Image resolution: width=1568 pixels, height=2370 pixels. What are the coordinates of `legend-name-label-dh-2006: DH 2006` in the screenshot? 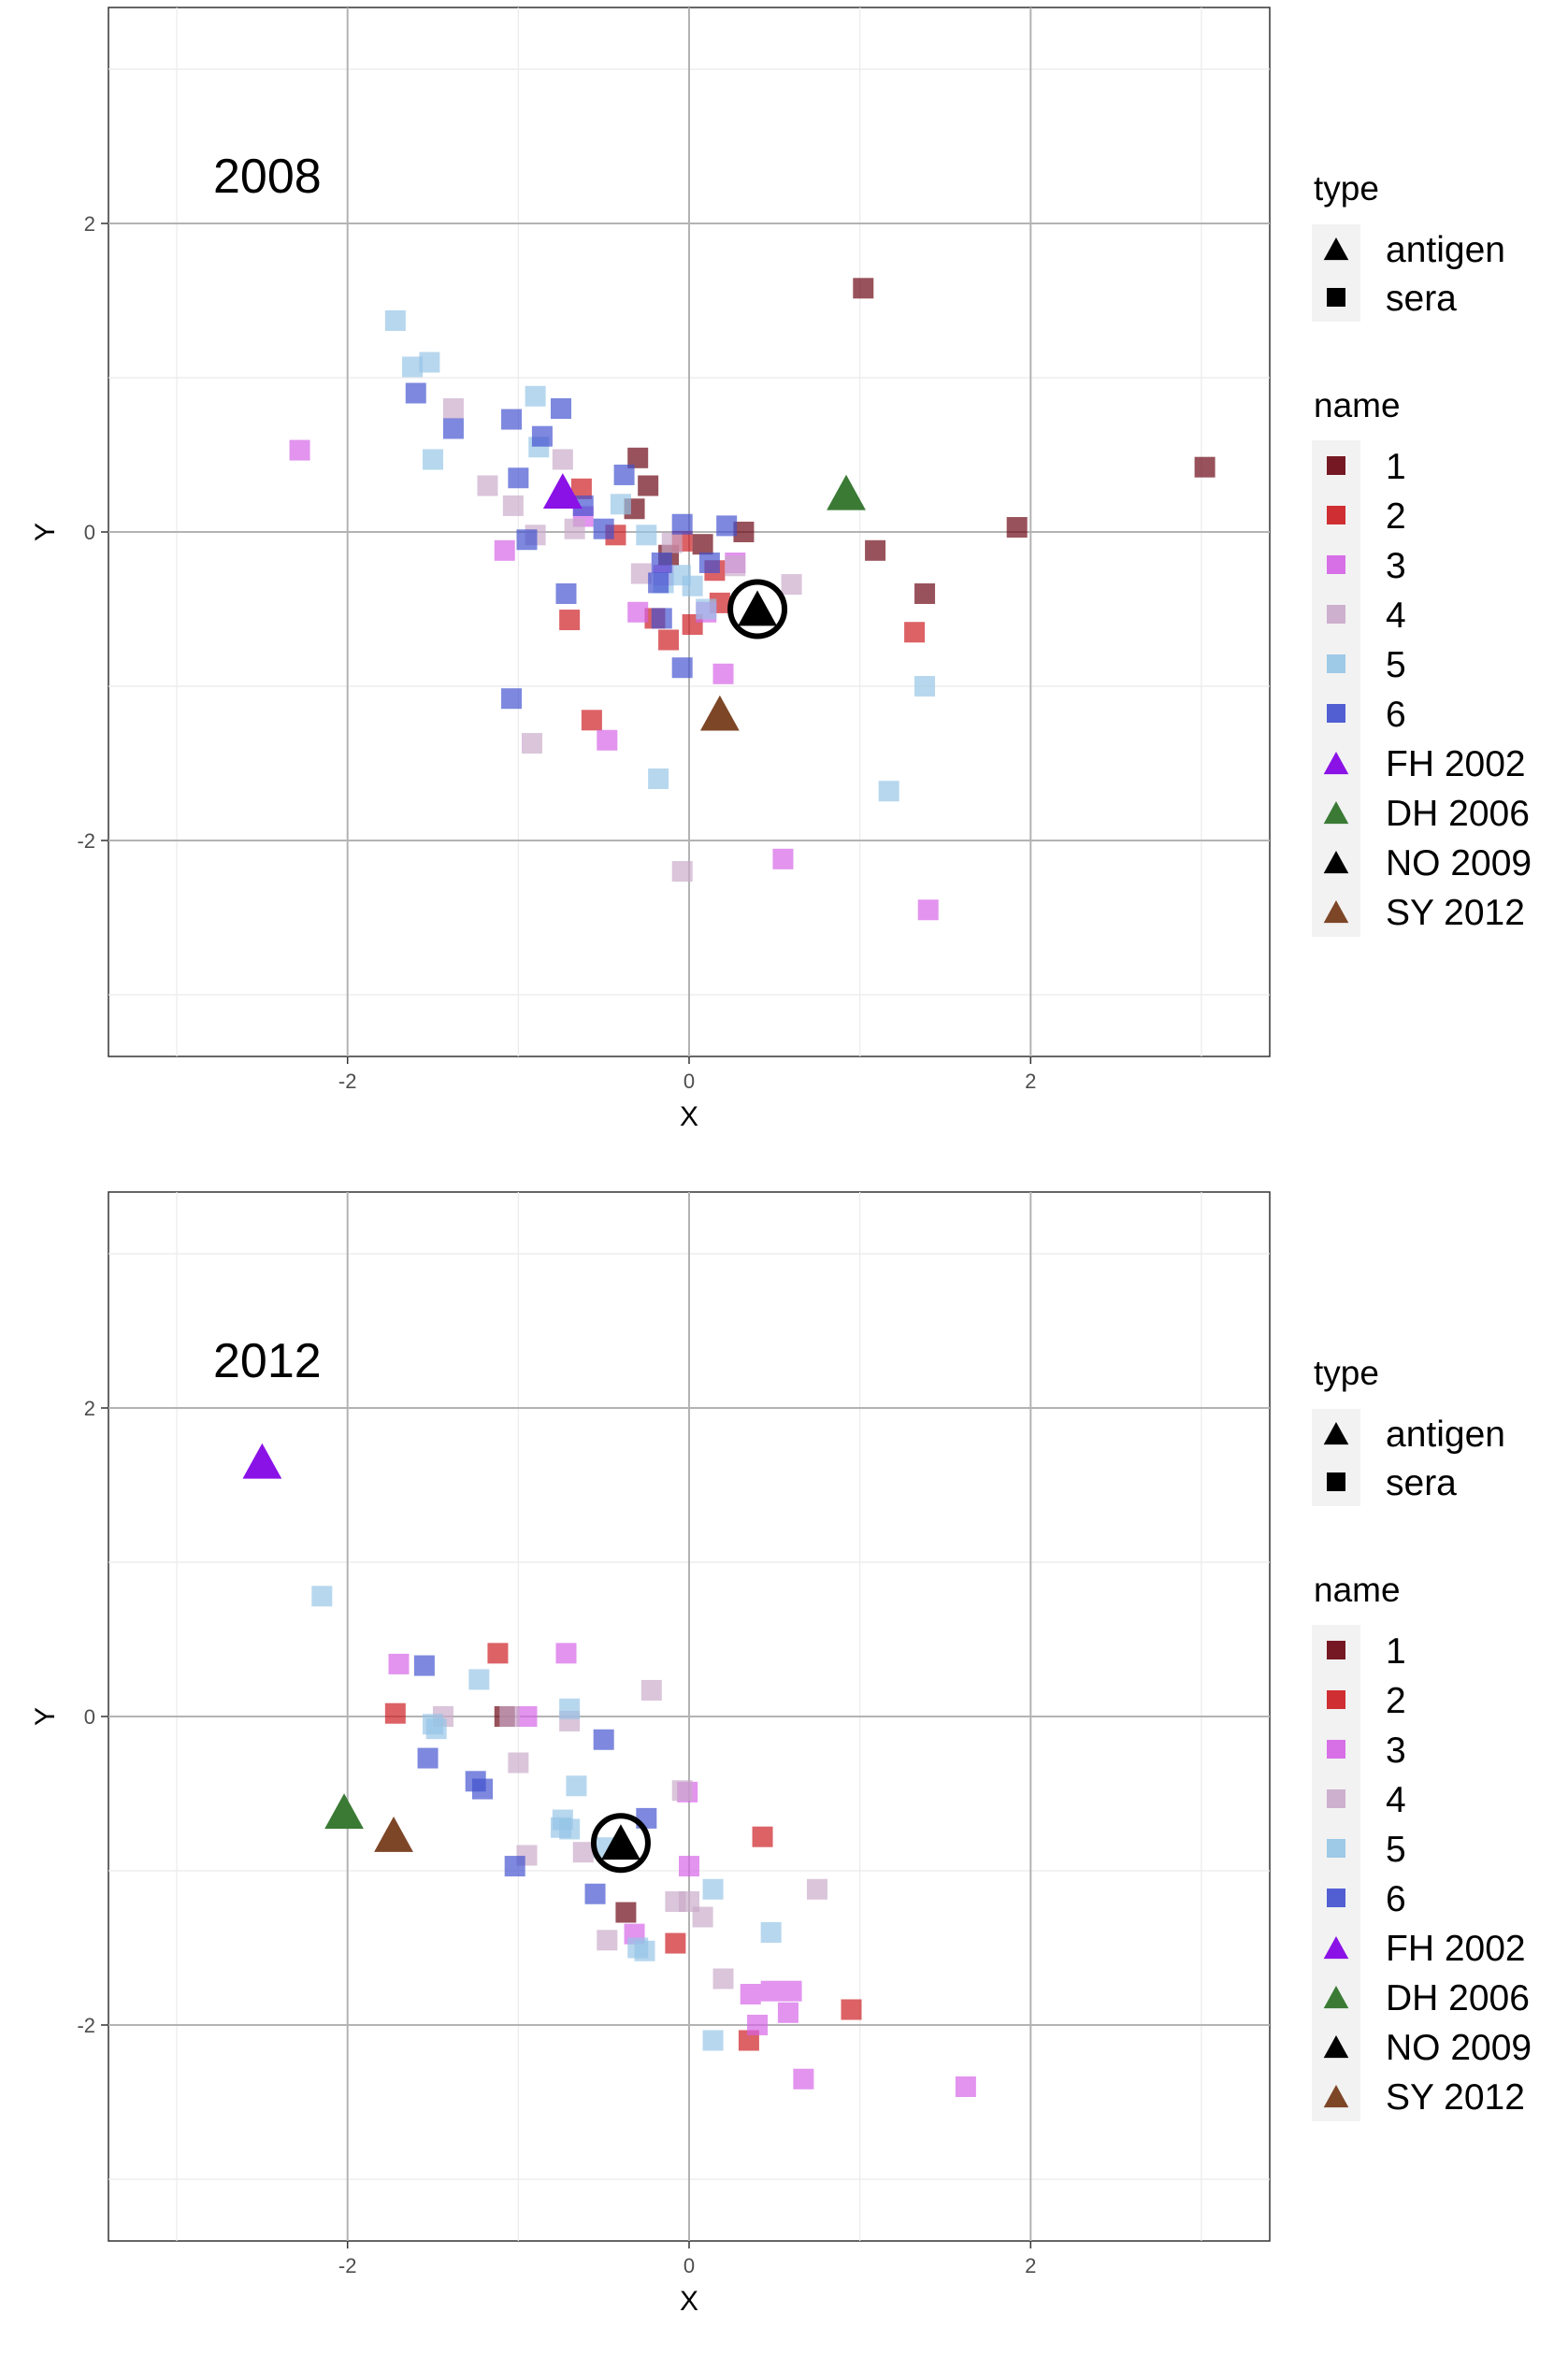 It's located at (1458, 814).